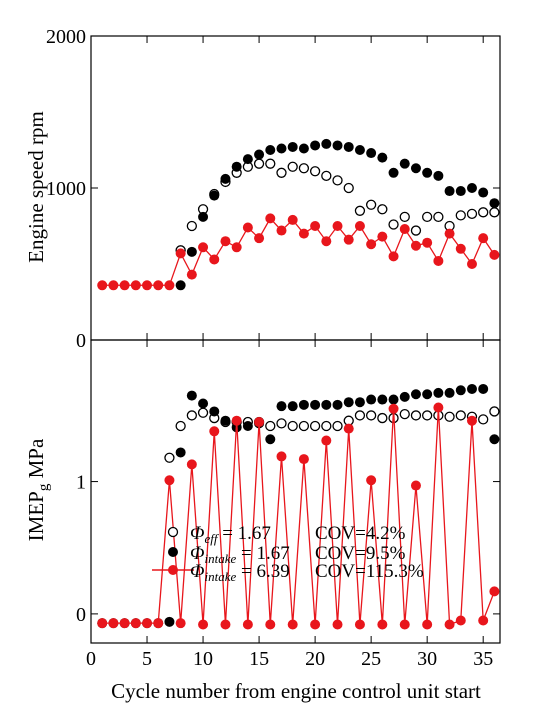  Describe the element at coordinates (286, 534) in the screenshot. I see `legend-entry-phi-eff: Φeff = 1.67 COV=4.2%` at that location.